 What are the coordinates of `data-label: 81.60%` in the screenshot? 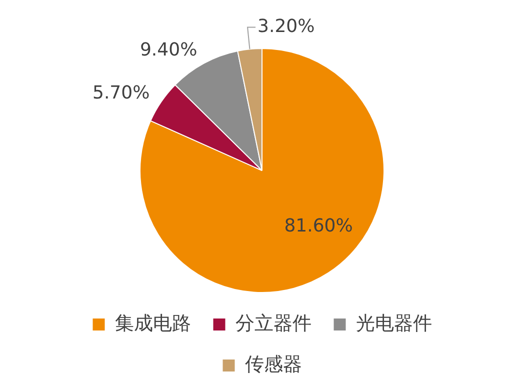 It's located at (318, 225).